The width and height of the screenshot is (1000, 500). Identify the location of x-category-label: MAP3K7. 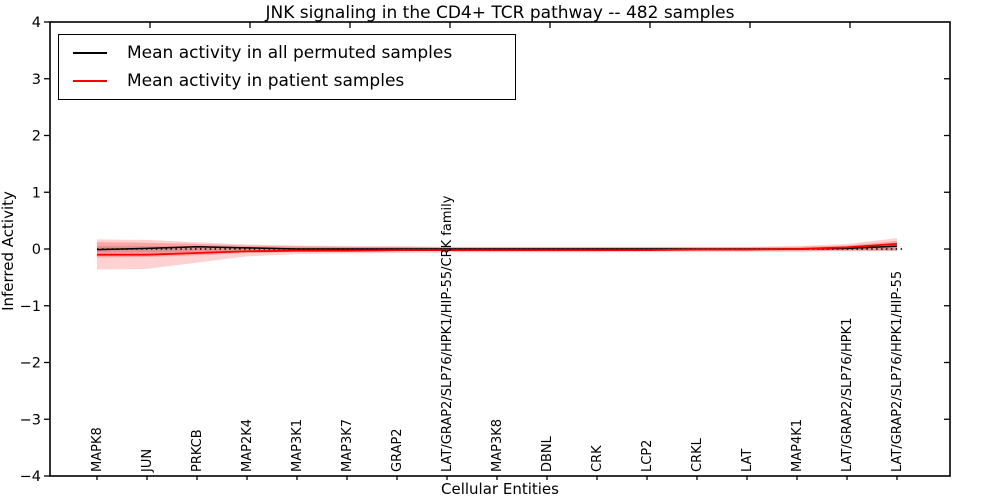
(347, 445).